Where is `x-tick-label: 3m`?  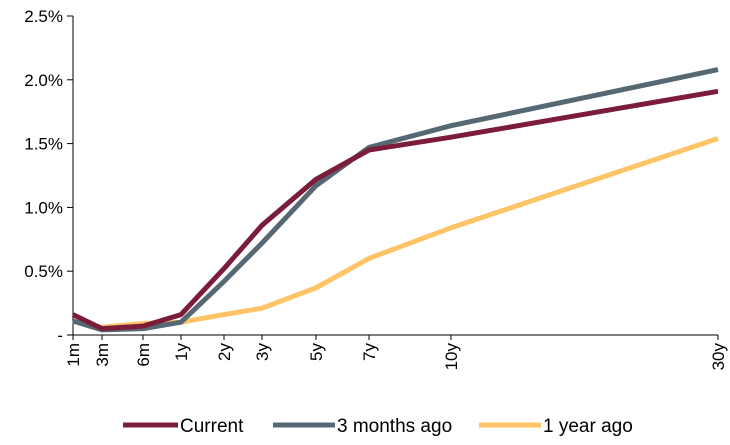 x-tick-label: 3m is located at coordinates (102, 355).